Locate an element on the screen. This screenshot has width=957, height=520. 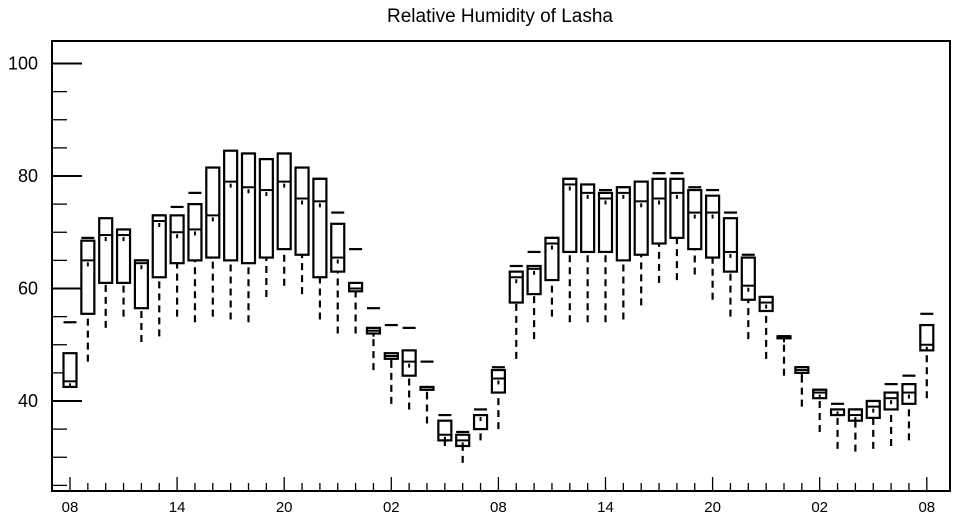
y-tick-label: 40 is located at coordinates (28, 401).